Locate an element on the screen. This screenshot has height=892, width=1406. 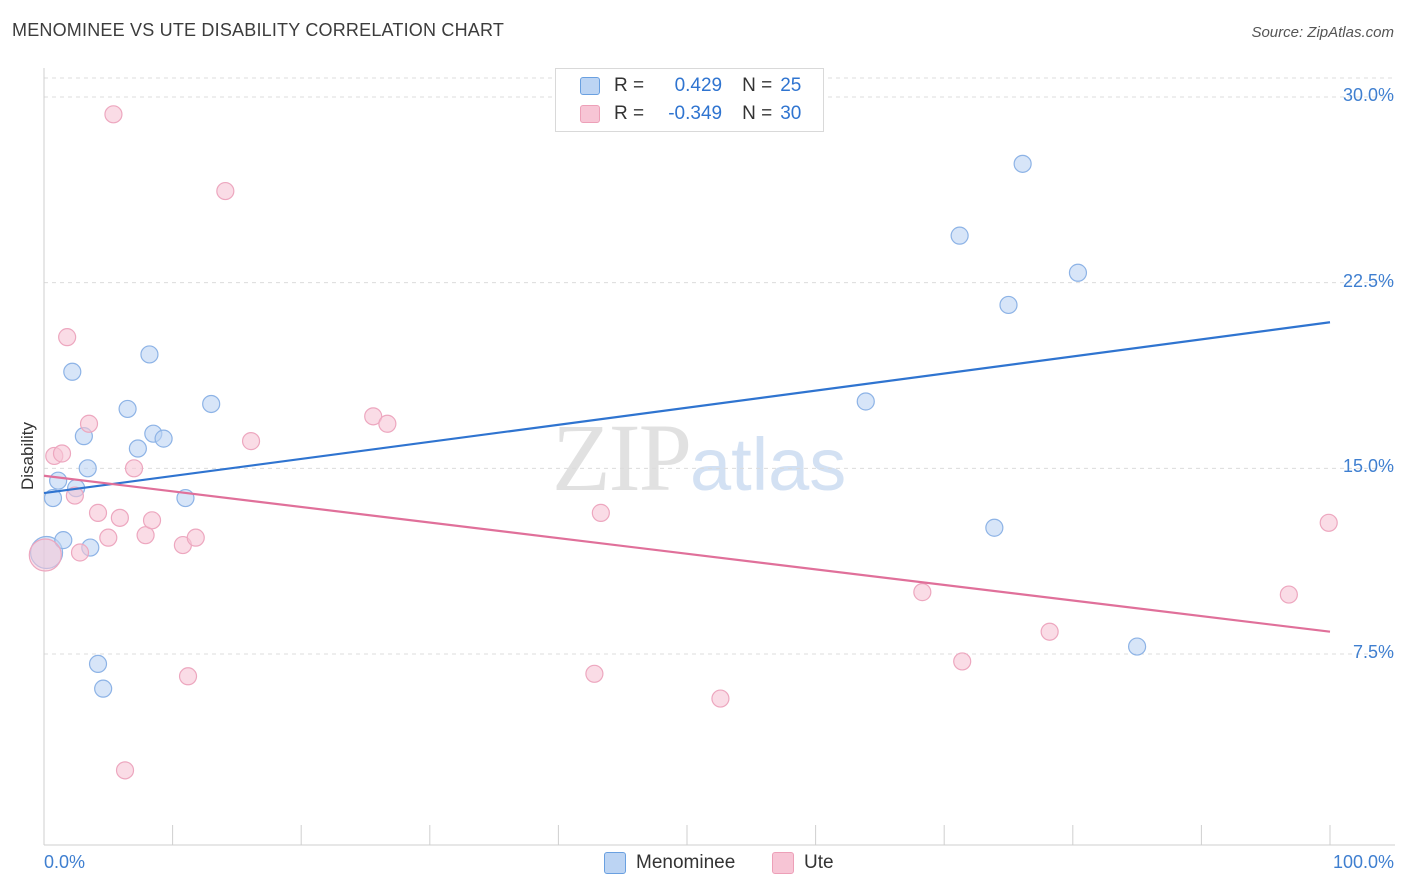
x-tick-label-max: 100.0% is located at coordinates (1363, 862).